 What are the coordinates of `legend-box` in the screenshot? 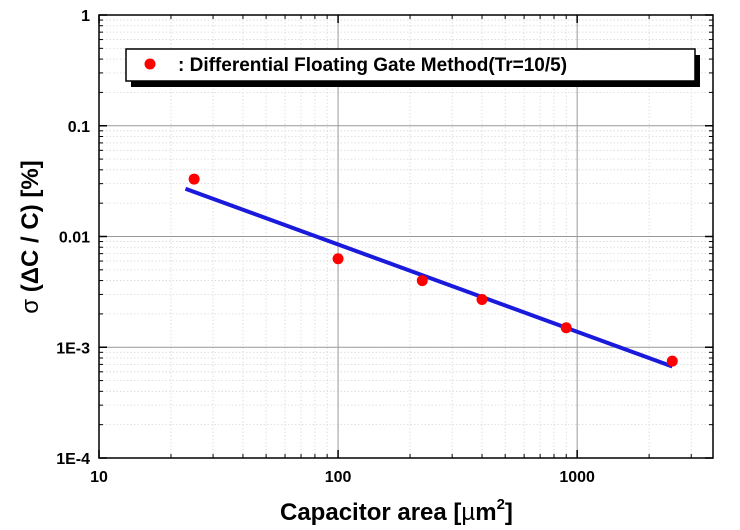 It's located at (410, 65).